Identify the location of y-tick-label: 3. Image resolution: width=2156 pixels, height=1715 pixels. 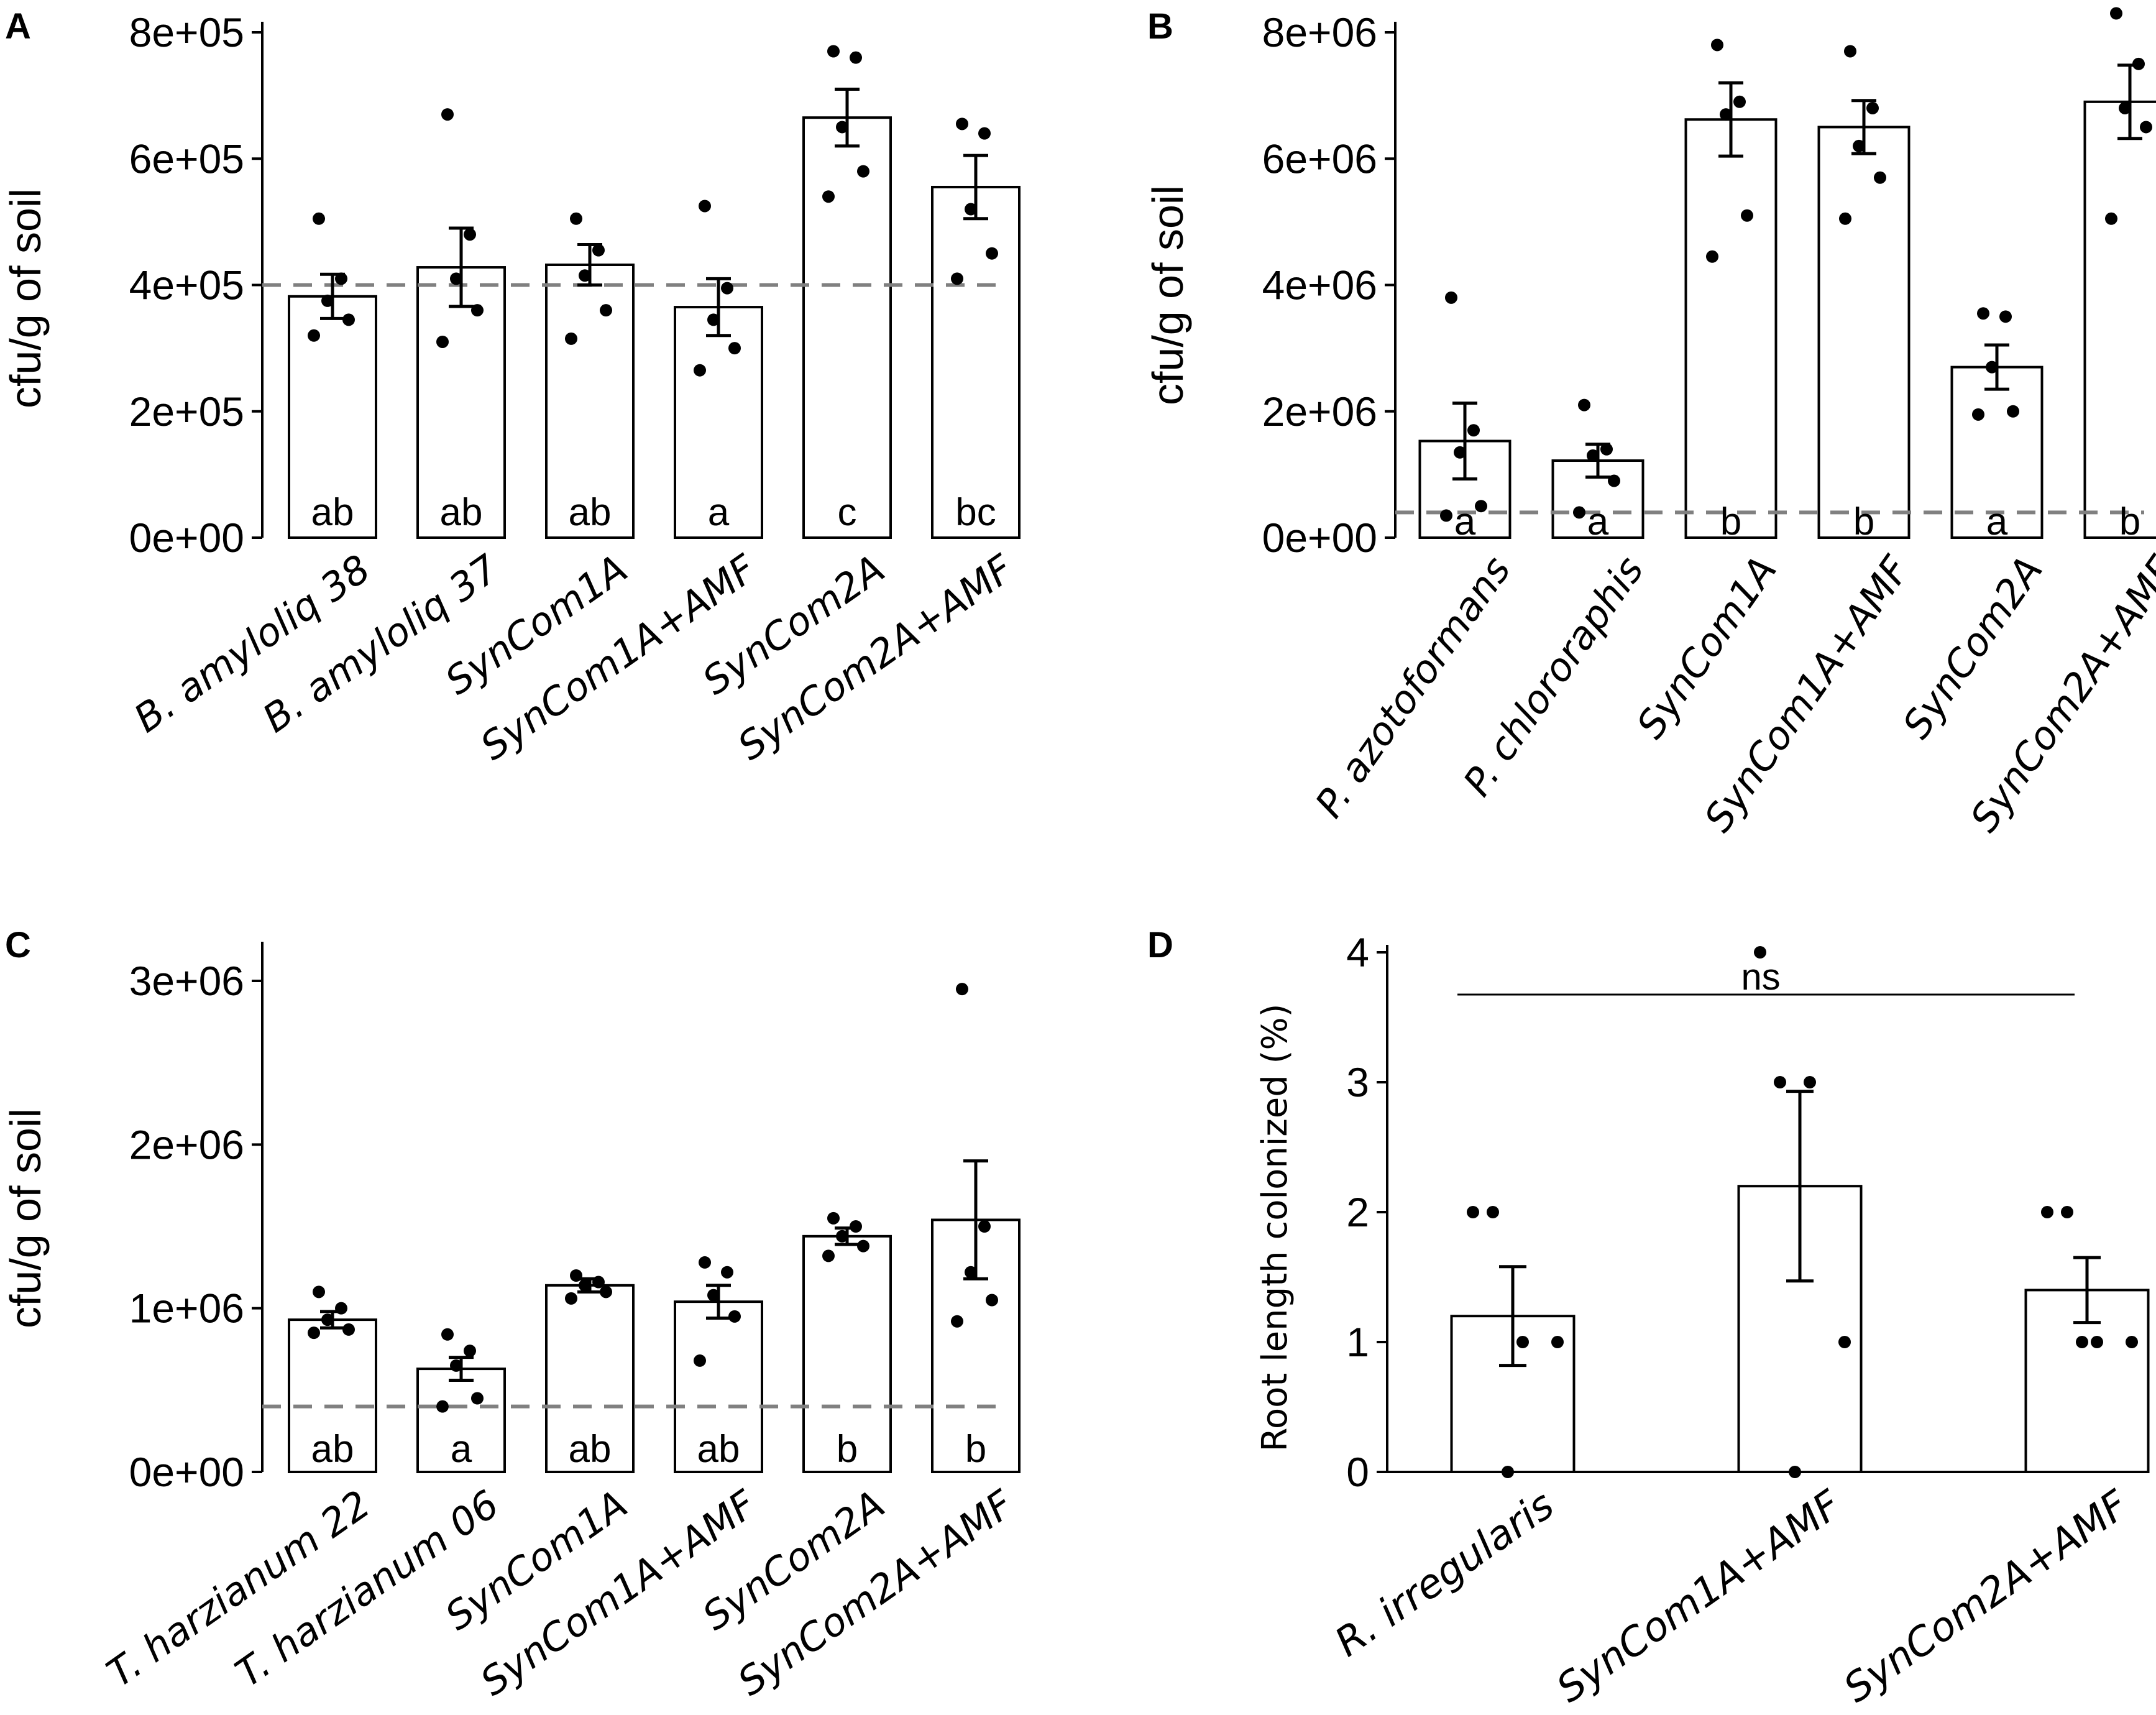
(1358, 1082).